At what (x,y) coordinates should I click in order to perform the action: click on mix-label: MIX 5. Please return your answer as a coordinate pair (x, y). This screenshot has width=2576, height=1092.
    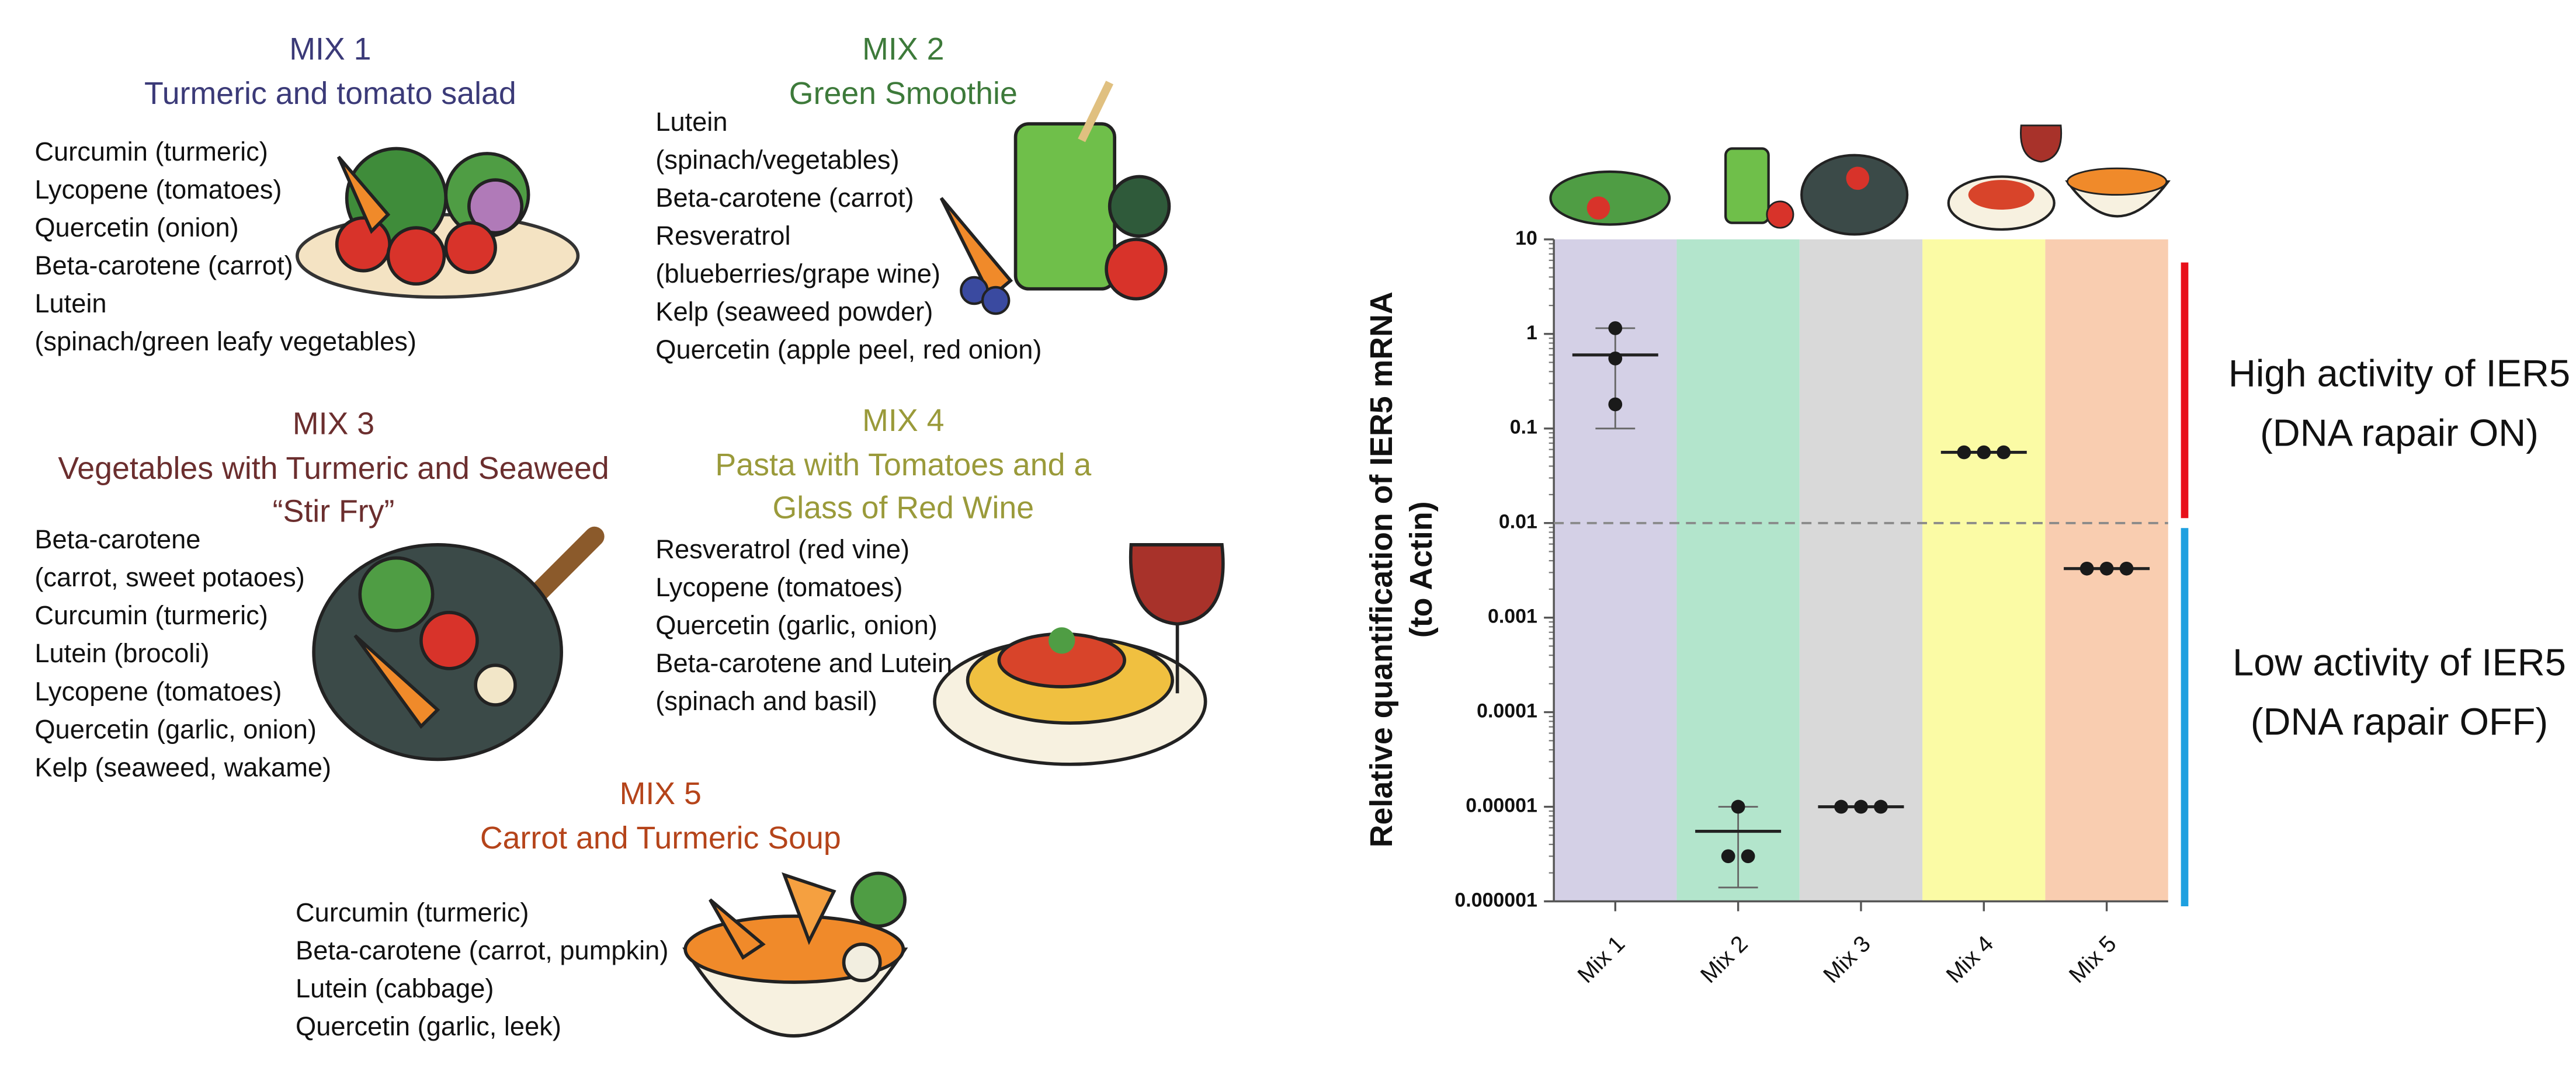
    Looking at the image, I should click on (661, 793).